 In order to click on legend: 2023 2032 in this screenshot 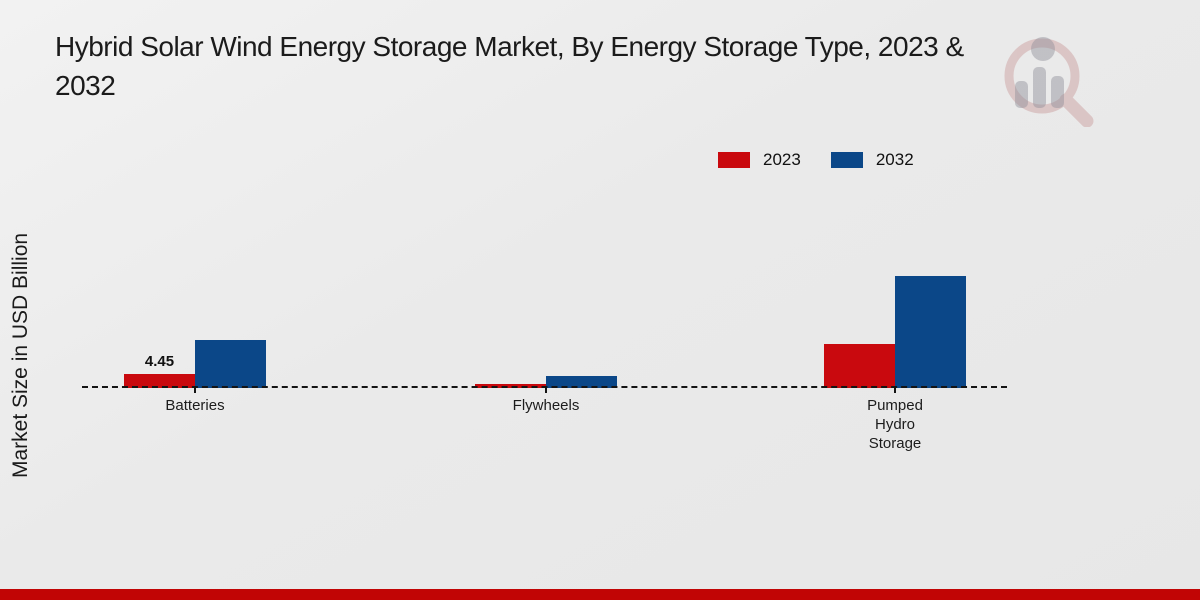, I will do `click(816, 160)`.